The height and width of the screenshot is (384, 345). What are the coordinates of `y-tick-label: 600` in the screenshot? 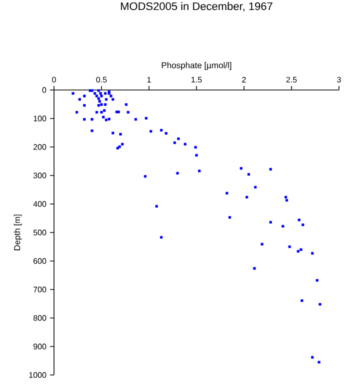 It's located at (40, 261).